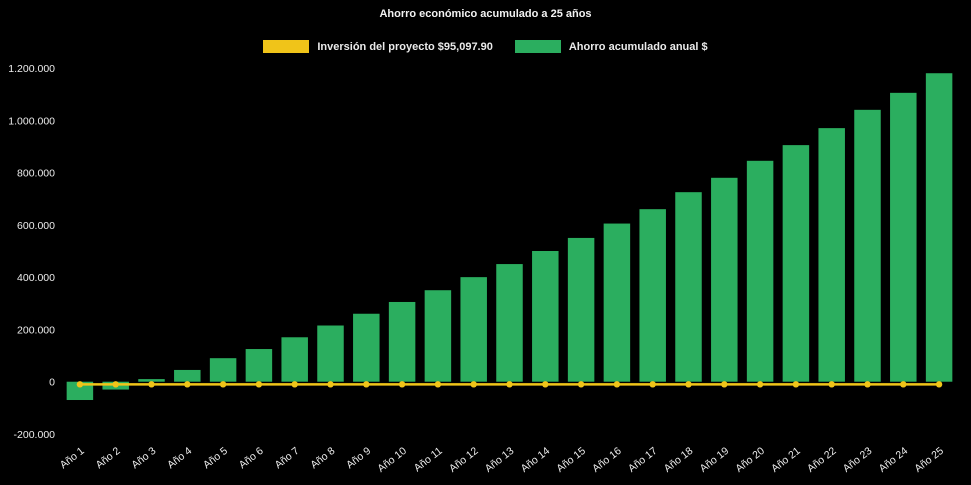 Image resolution: width=971 pixels, height=485 pixels. I want to click on x-tick-label: Año 7, so click(287, 458).